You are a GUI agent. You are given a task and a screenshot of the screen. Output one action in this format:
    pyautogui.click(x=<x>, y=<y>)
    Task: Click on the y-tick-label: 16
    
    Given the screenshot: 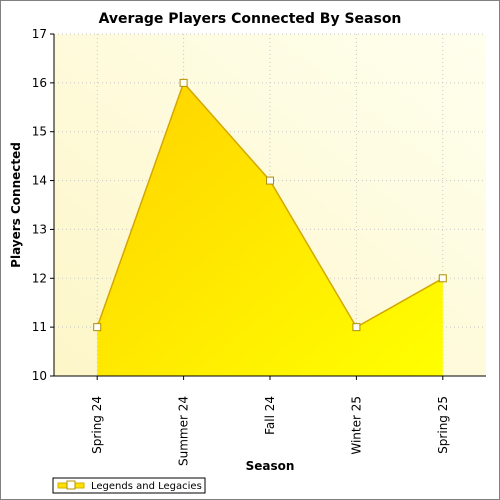 What is the action you would take?
    pyautogui.click(x=39, y=83)
    